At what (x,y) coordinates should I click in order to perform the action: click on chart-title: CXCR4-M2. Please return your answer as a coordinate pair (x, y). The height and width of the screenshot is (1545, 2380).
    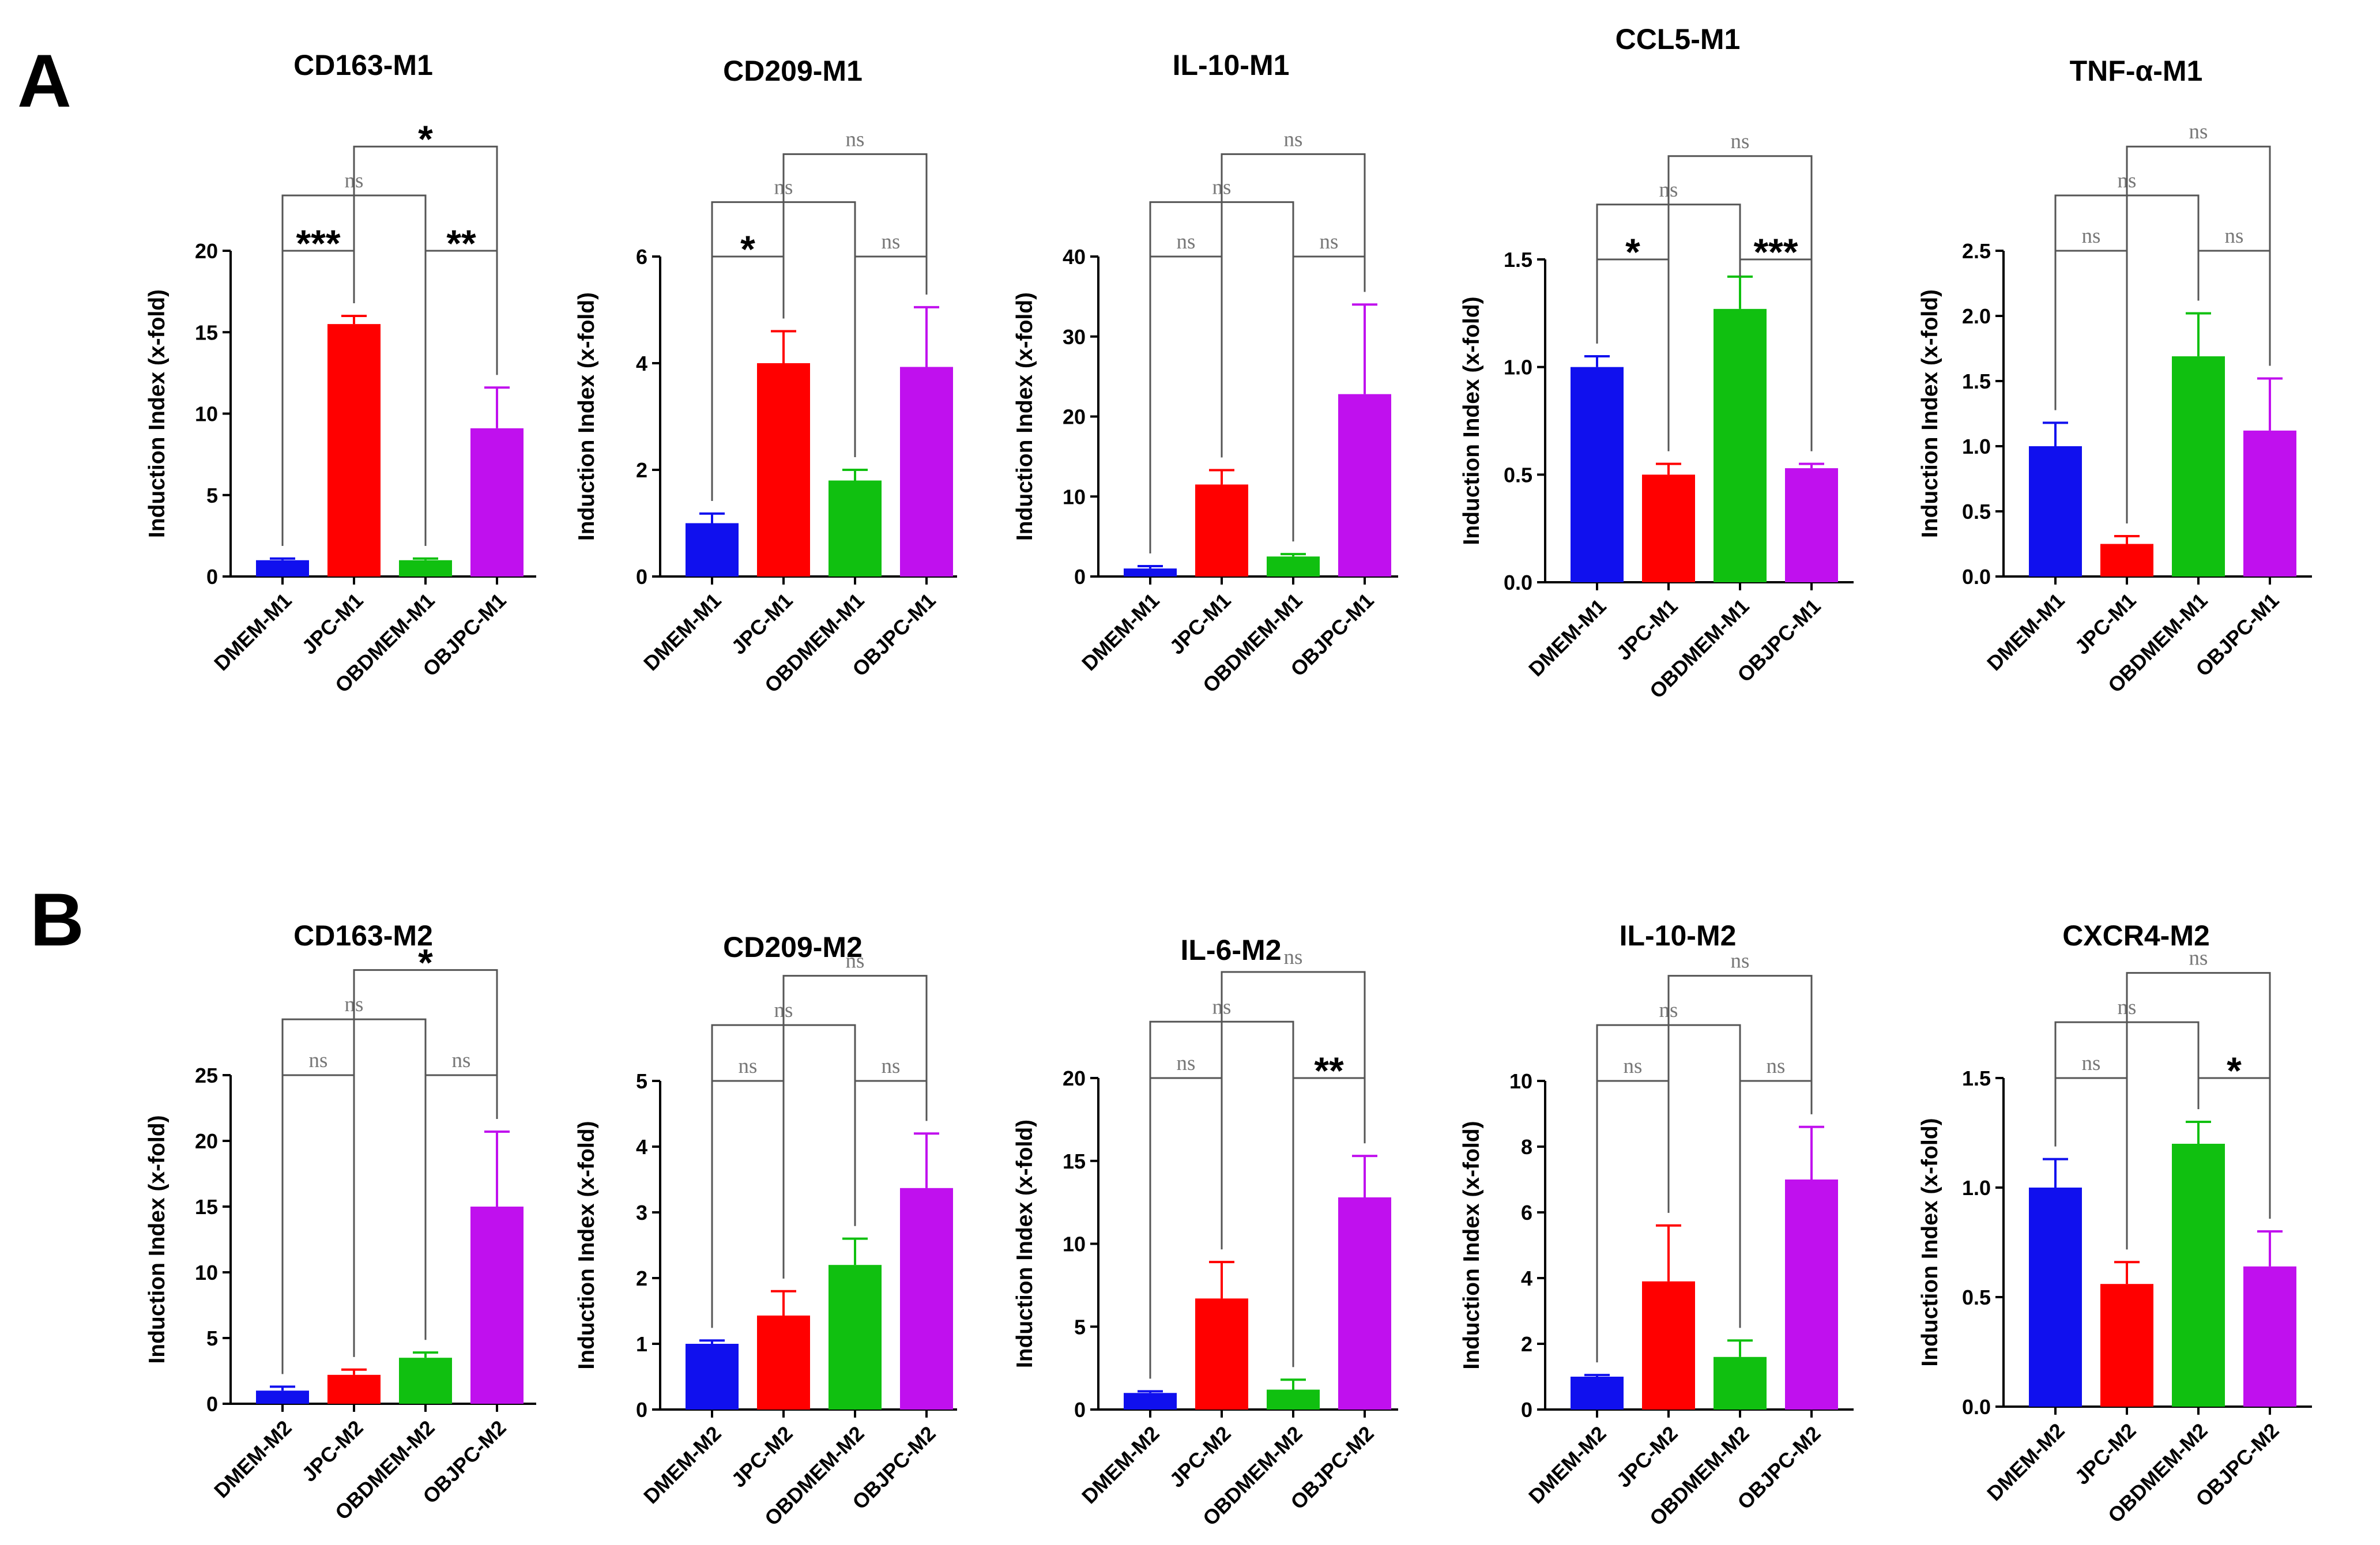
    Looking at the image, I should click on (2136, 936).